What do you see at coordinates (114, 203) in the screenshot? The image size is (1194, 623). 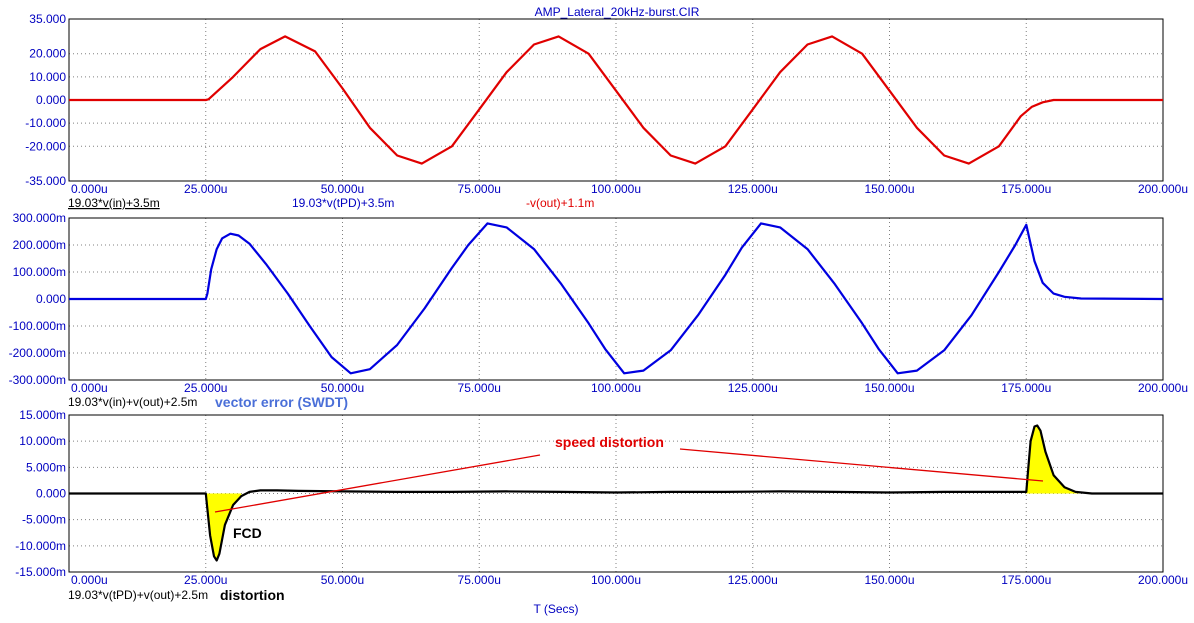 I see `legend-entry: 19.03*v(in)+3.5m` at bounding box center [114, 203].